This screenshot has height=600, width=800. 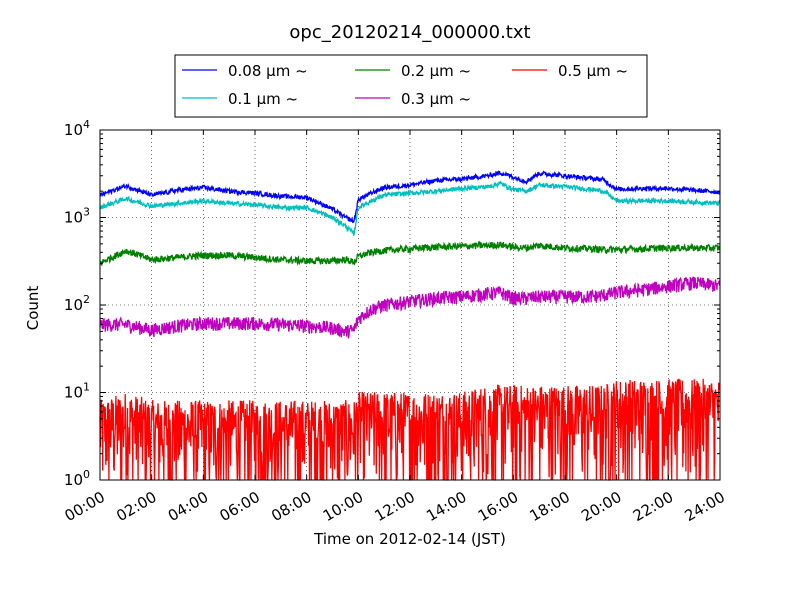 I want to click on x-tick-label: 20:00, so click(x=601, y=506).